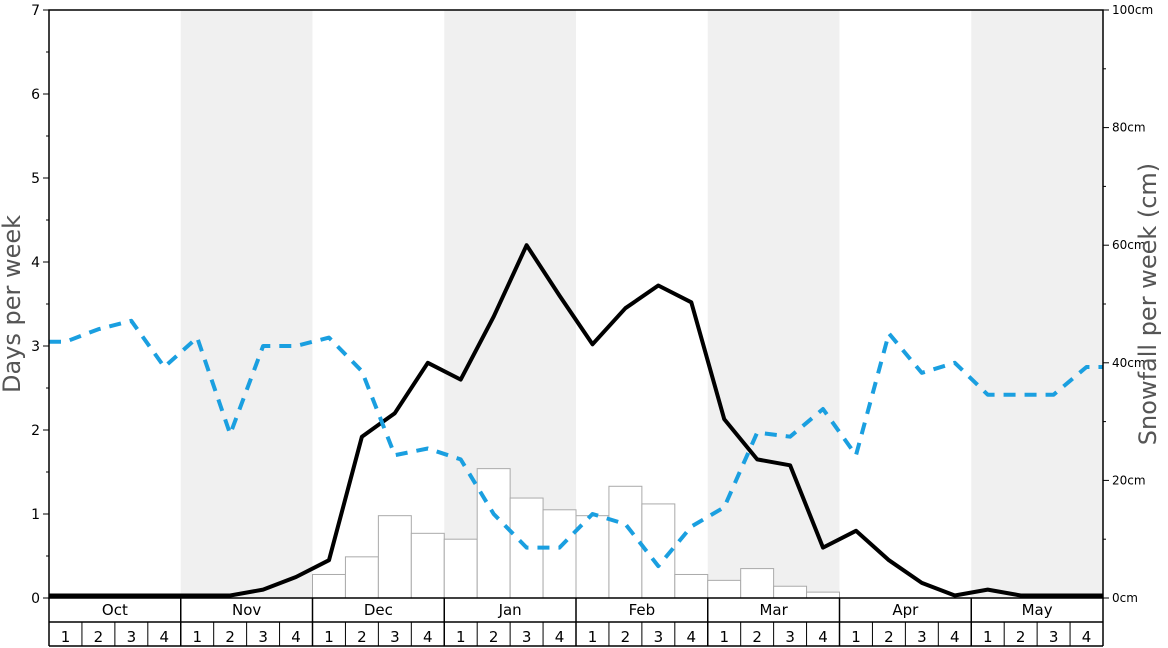  Describe the element at coordinates (115, 610) in the screenshot. I see `month-label-oct: Oct` at that location.